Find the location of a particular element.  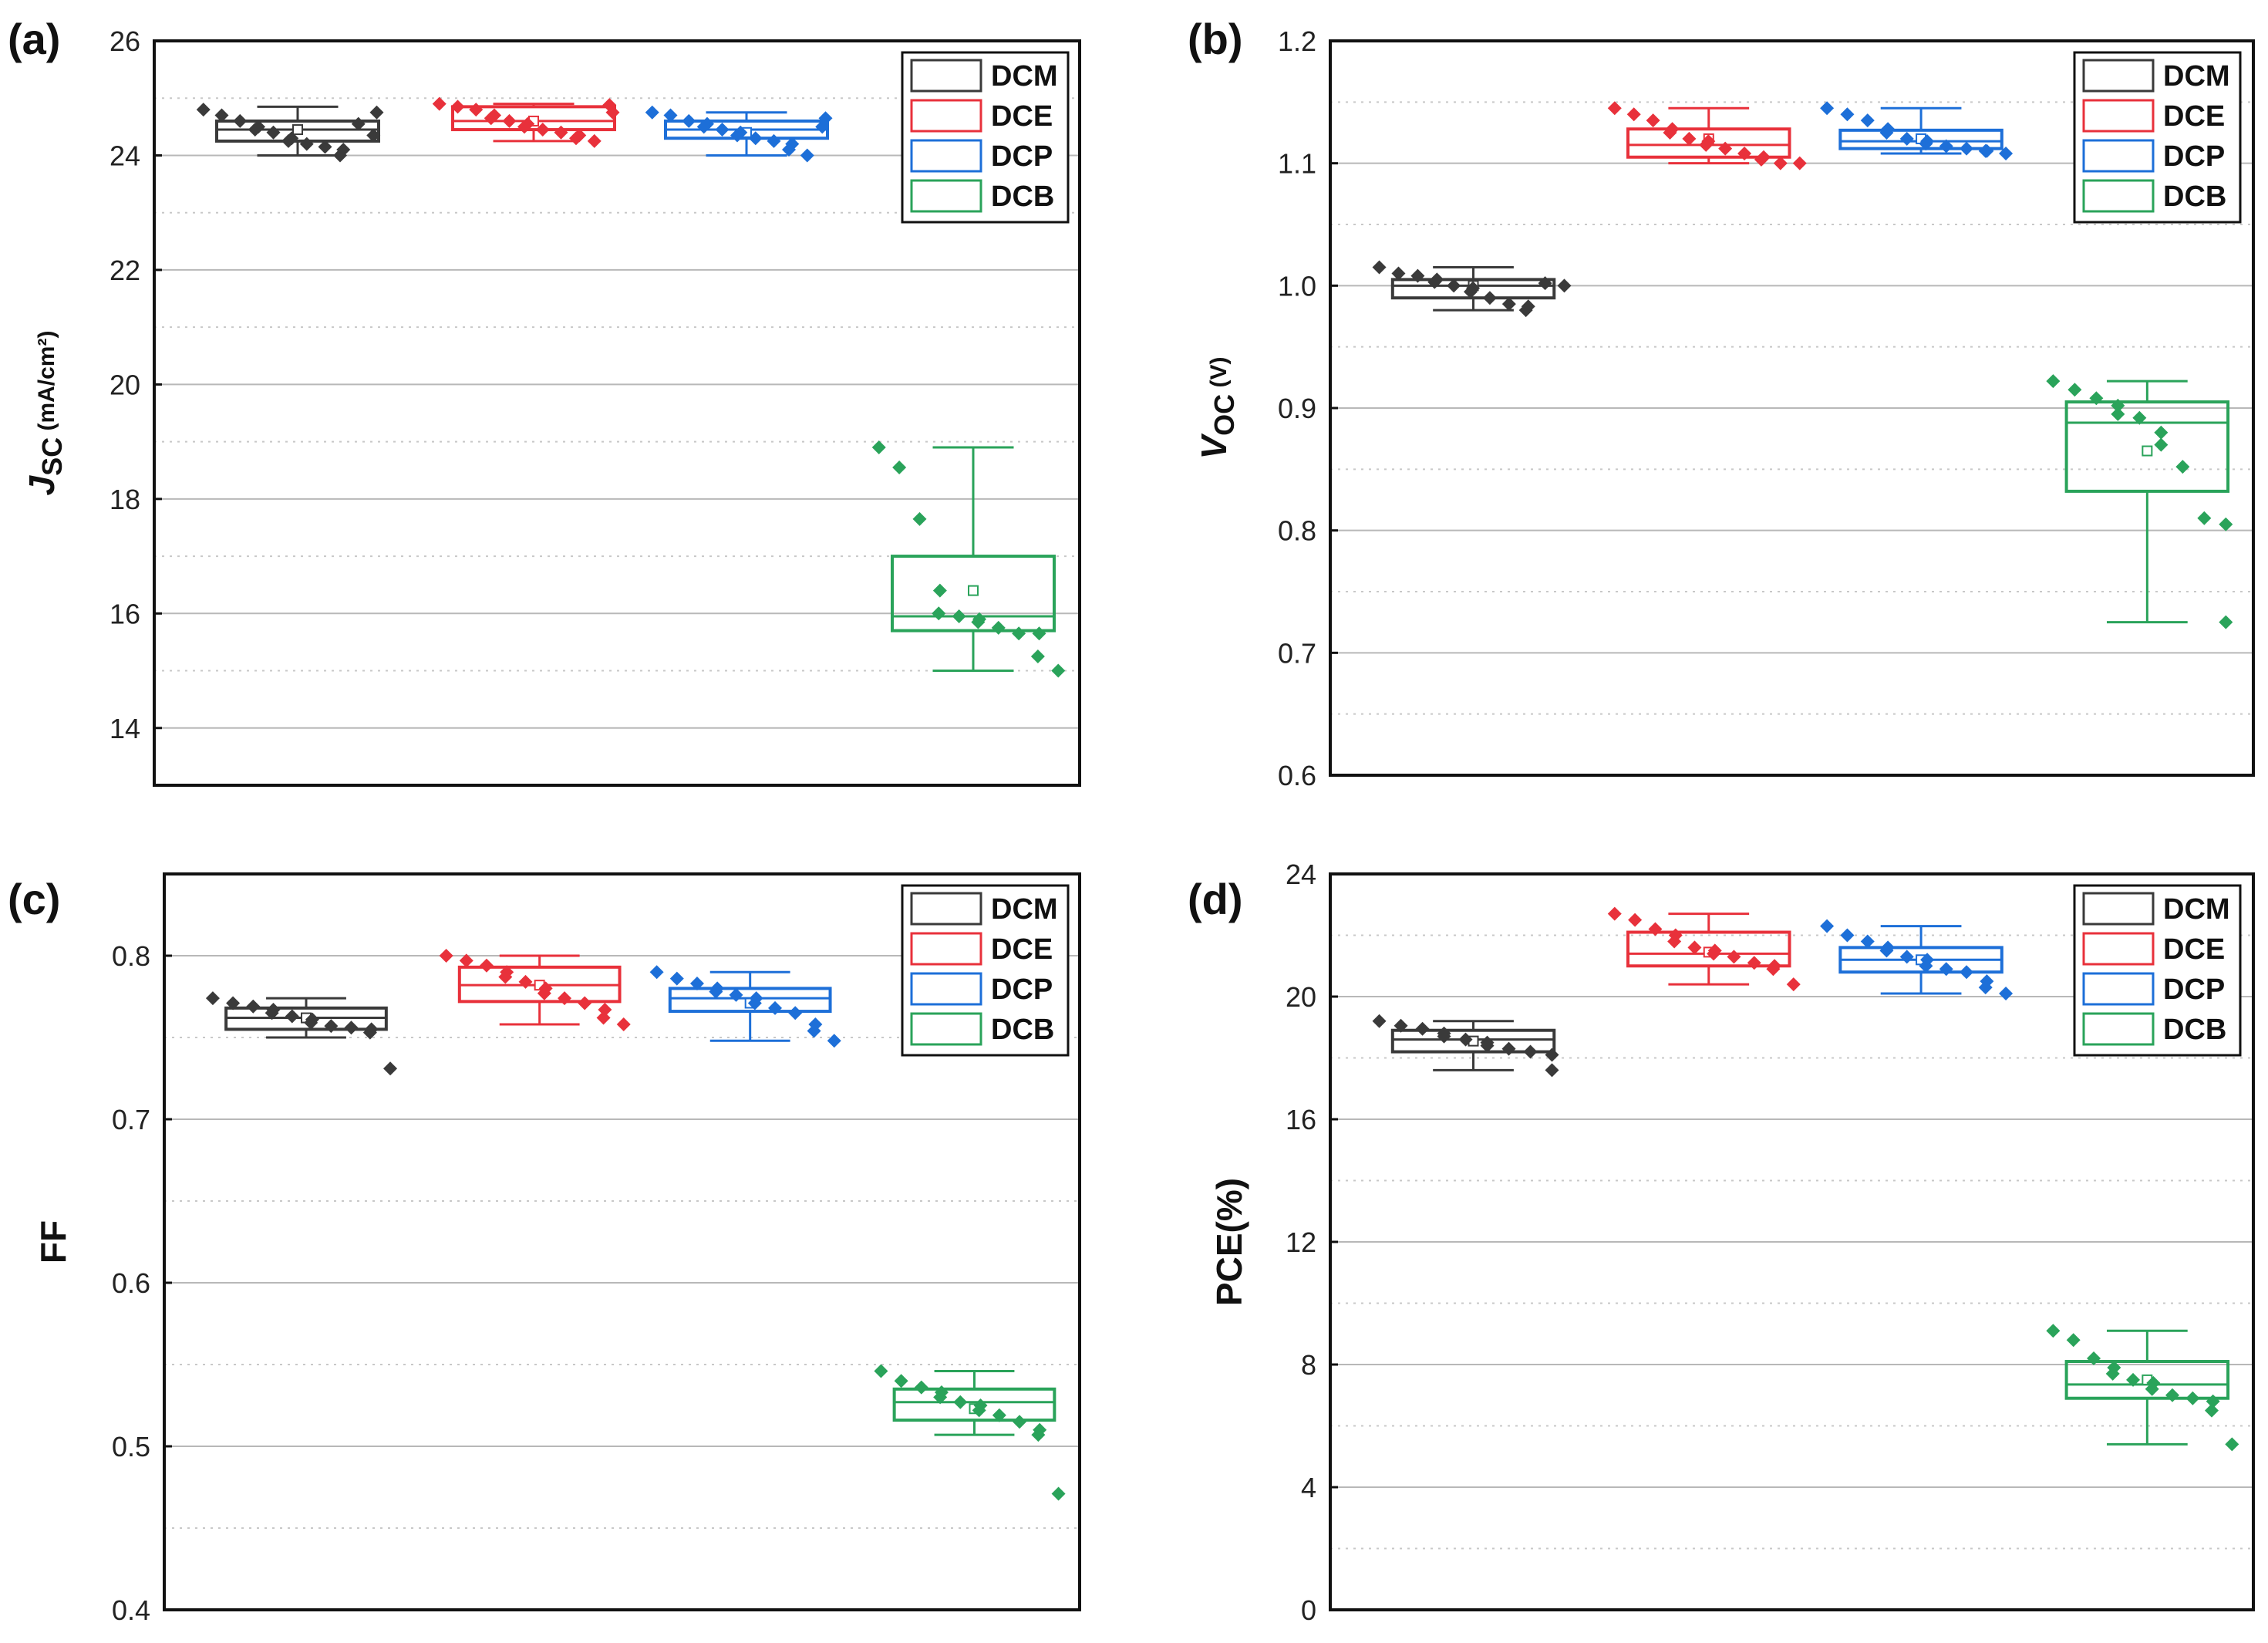

legend-swatch-dcm is located at coordinates (946, 76).